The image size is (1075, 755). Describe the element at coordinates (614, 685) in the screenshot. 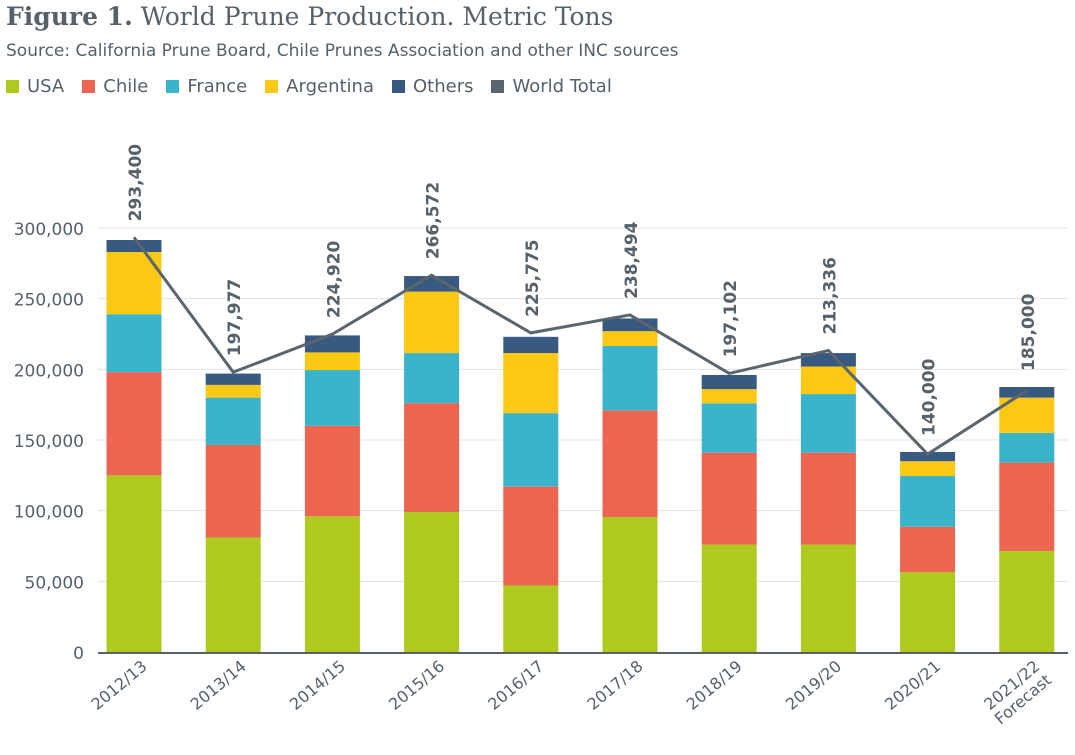

I see `x-tick-label: 2017/18` at that location.